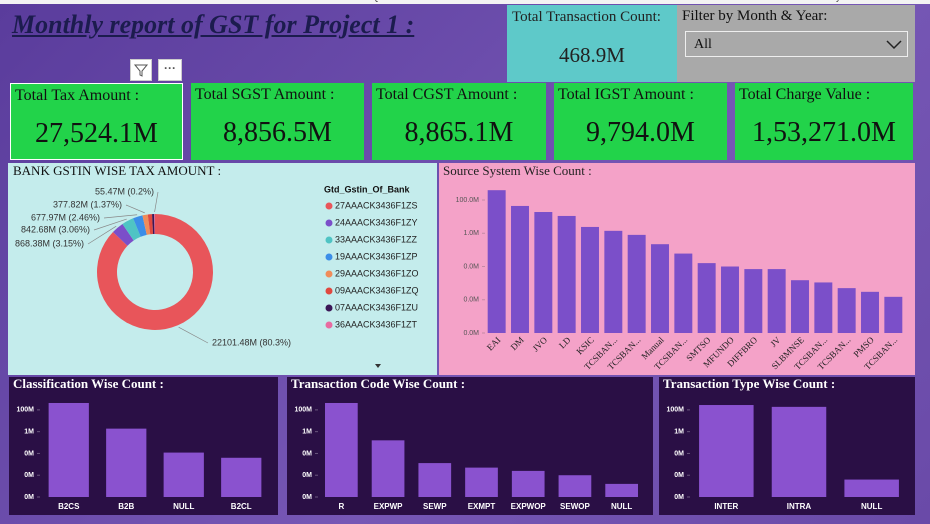 This screenshot has width=930, height=524. What do you see at coordinates (241, 506) in the screenshot?
I see `x-tick-label: B2CL` at bounding box center [241, 506].